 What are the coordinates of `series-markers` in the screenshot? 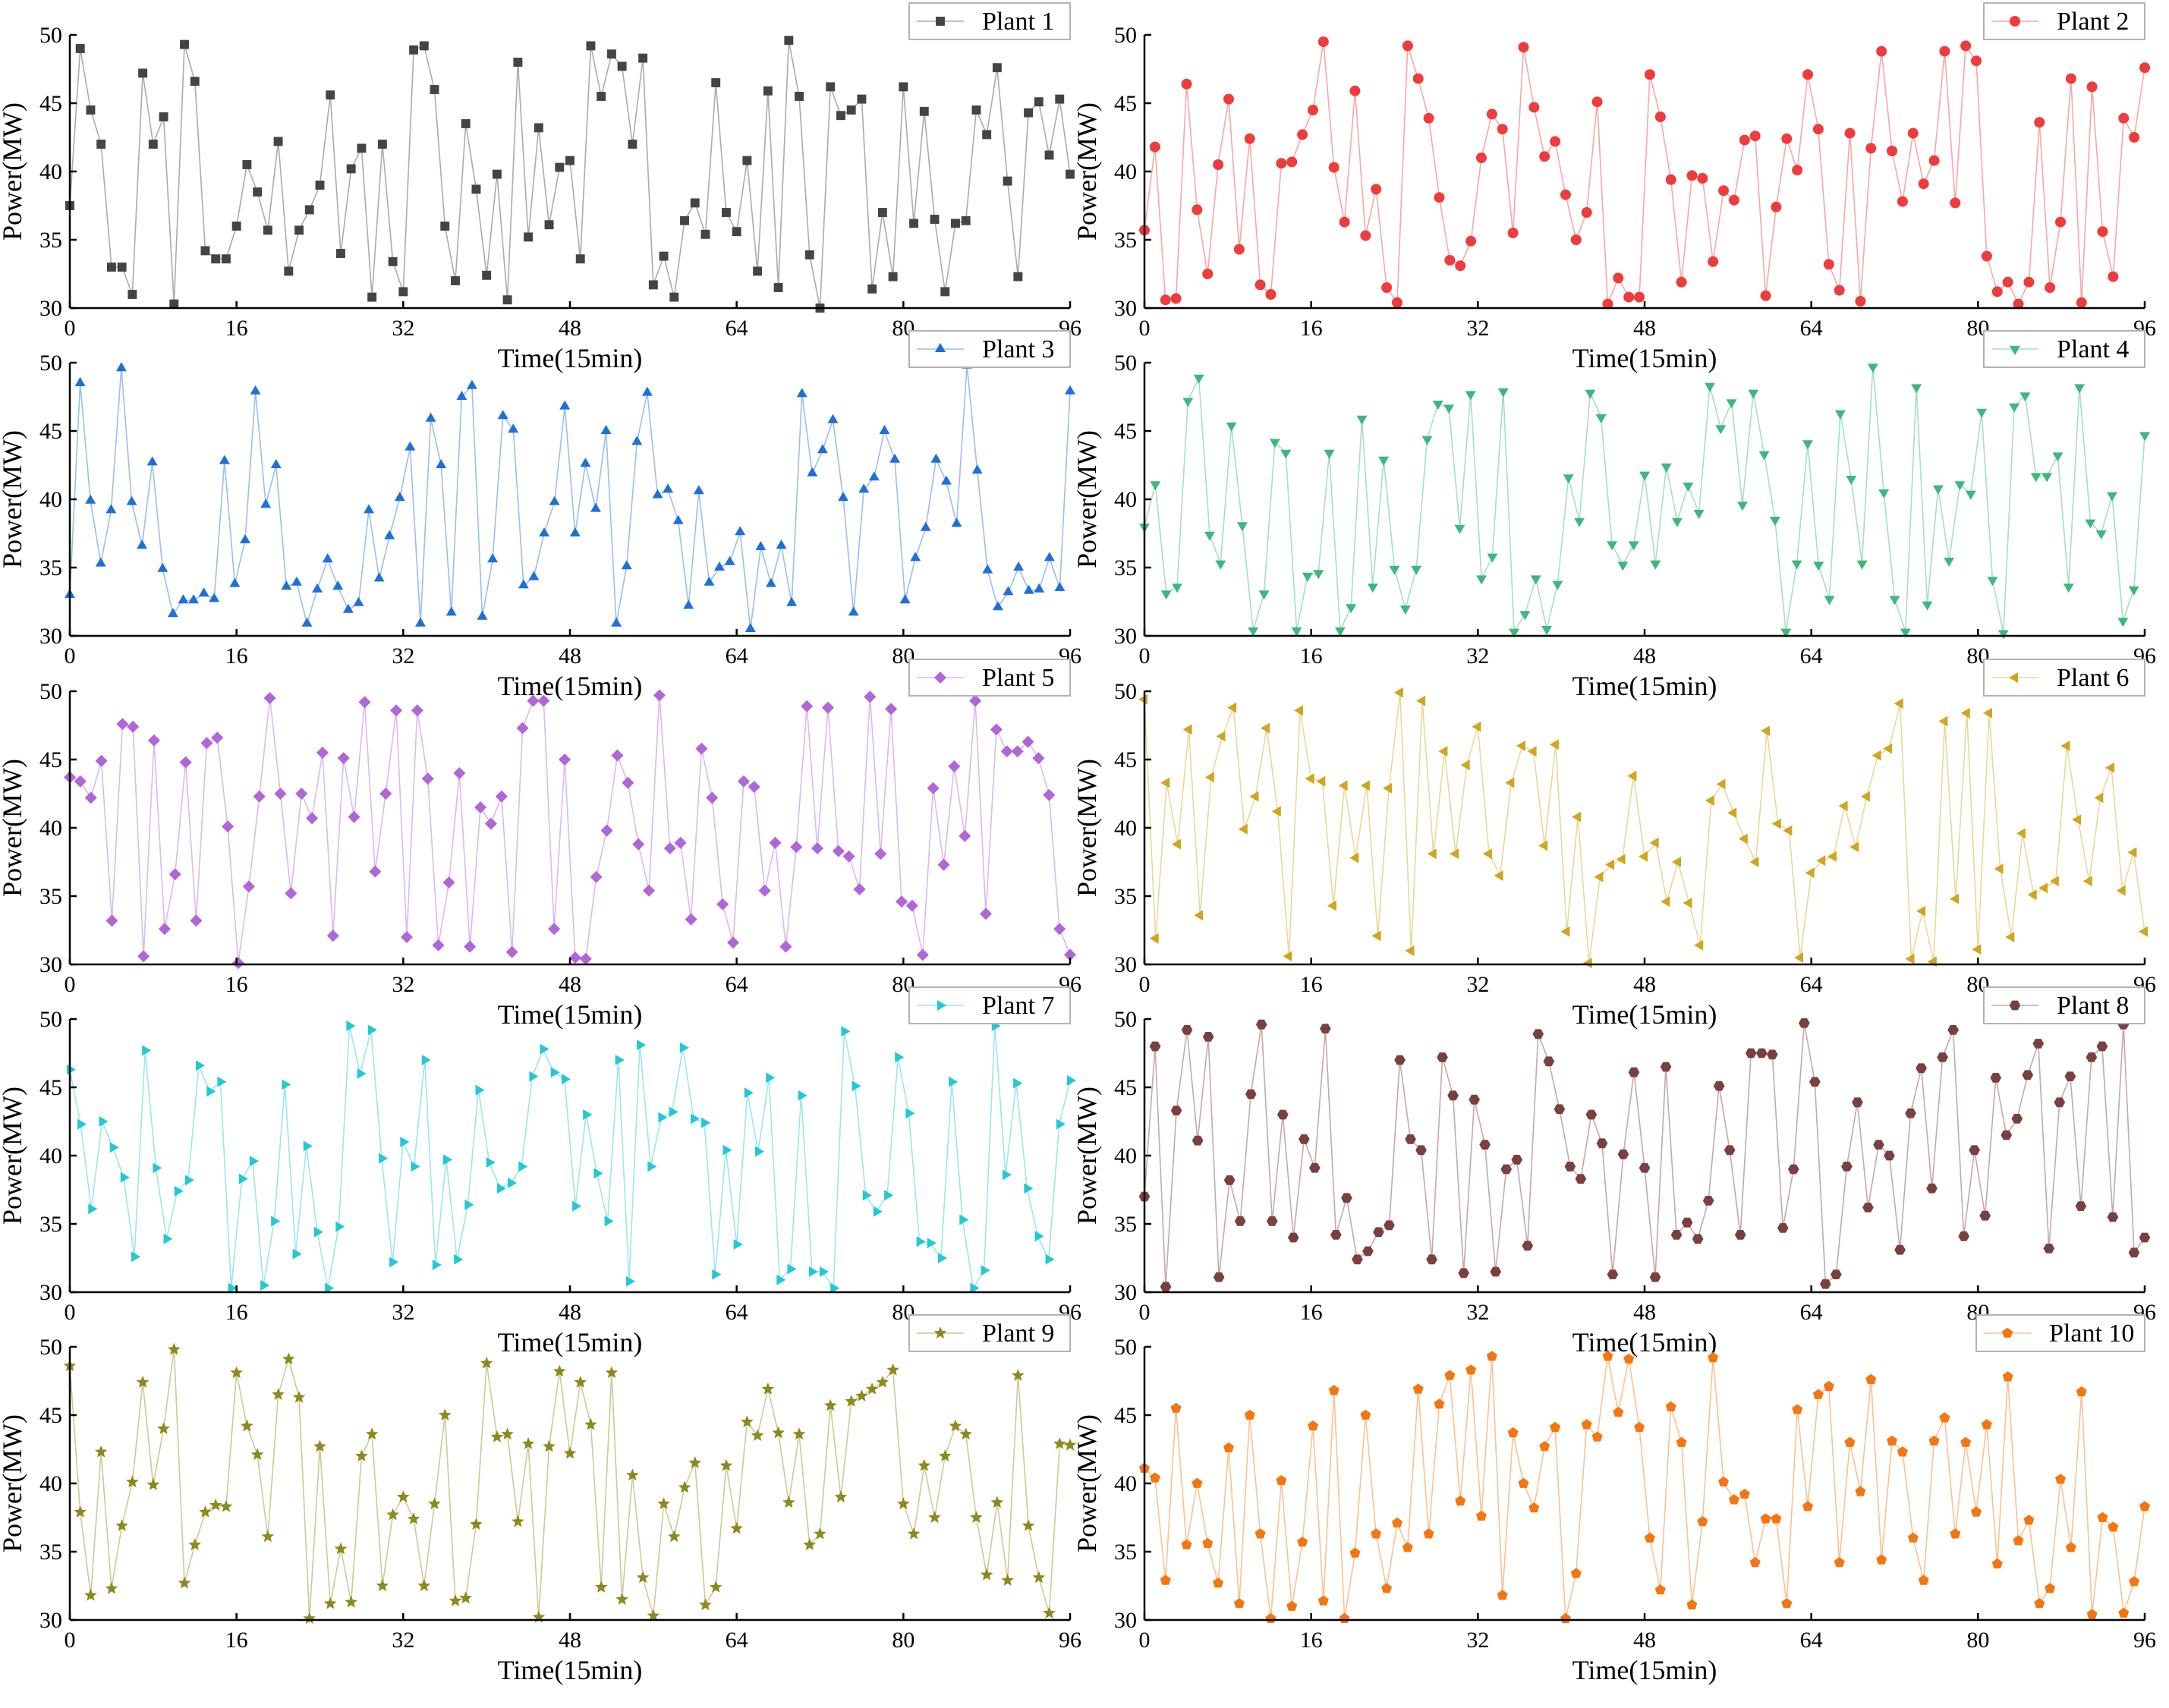 It's located at (570, 495).